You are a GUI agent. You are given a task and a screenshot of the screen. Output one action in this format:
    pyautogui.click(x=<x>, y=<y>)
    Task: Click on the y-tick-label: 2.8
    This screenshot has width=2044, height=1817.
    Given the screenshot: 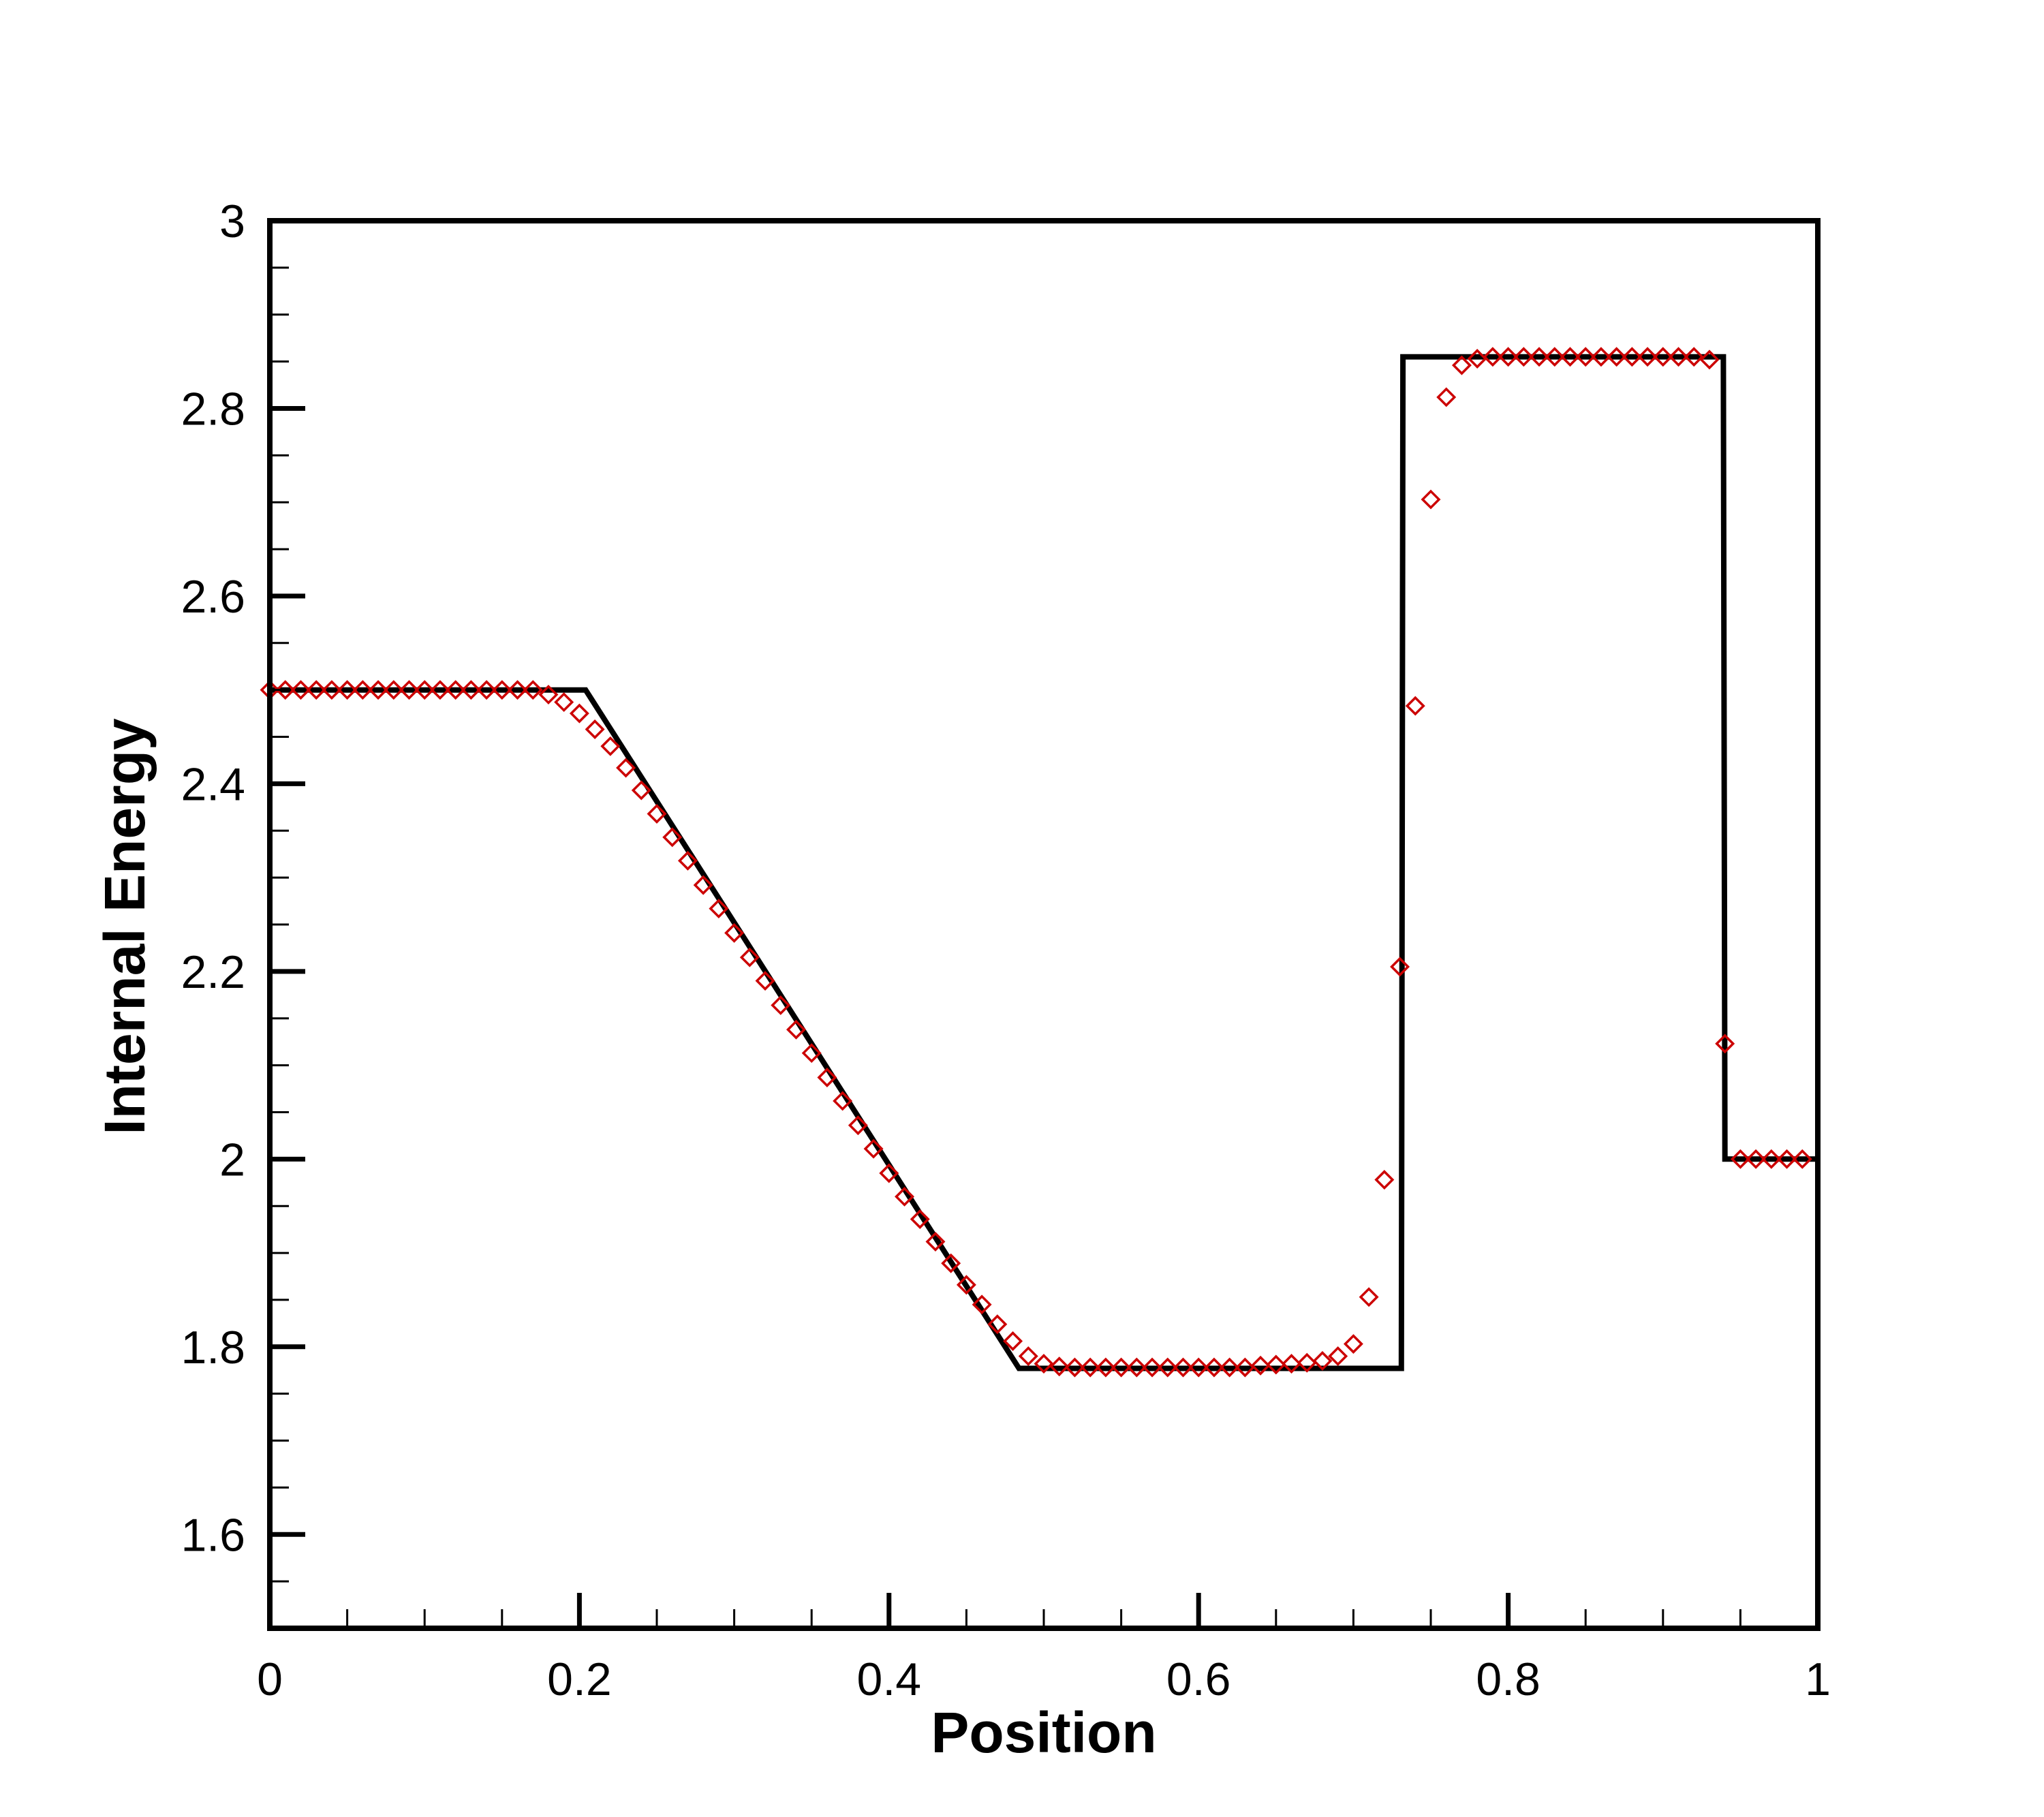 What is the action you would take?
    pyautogui.click(x=213, y=409)
    